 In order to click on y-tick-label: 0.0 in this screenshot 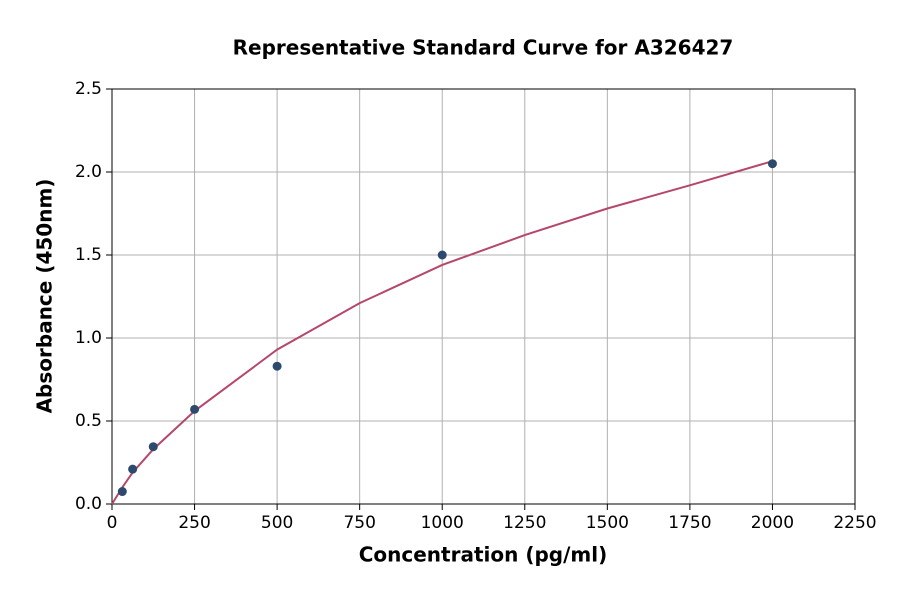, I will do `click(88, 504)`.